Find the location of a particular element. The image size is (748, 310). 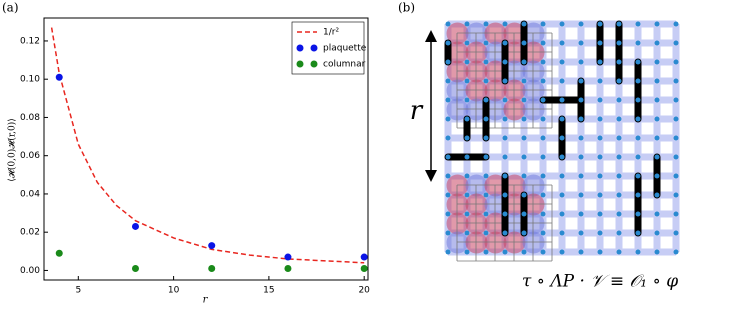

legend-box is located at coordinates (328, 48).